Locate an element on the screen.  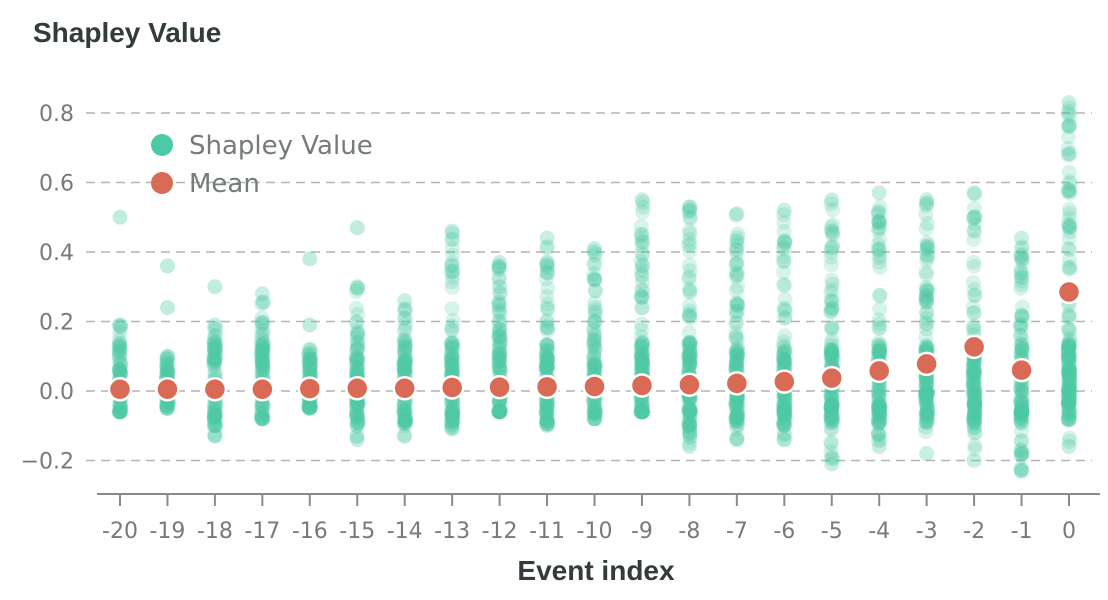
y-tick-label: 0.0 is located at coordinates (56, 392).